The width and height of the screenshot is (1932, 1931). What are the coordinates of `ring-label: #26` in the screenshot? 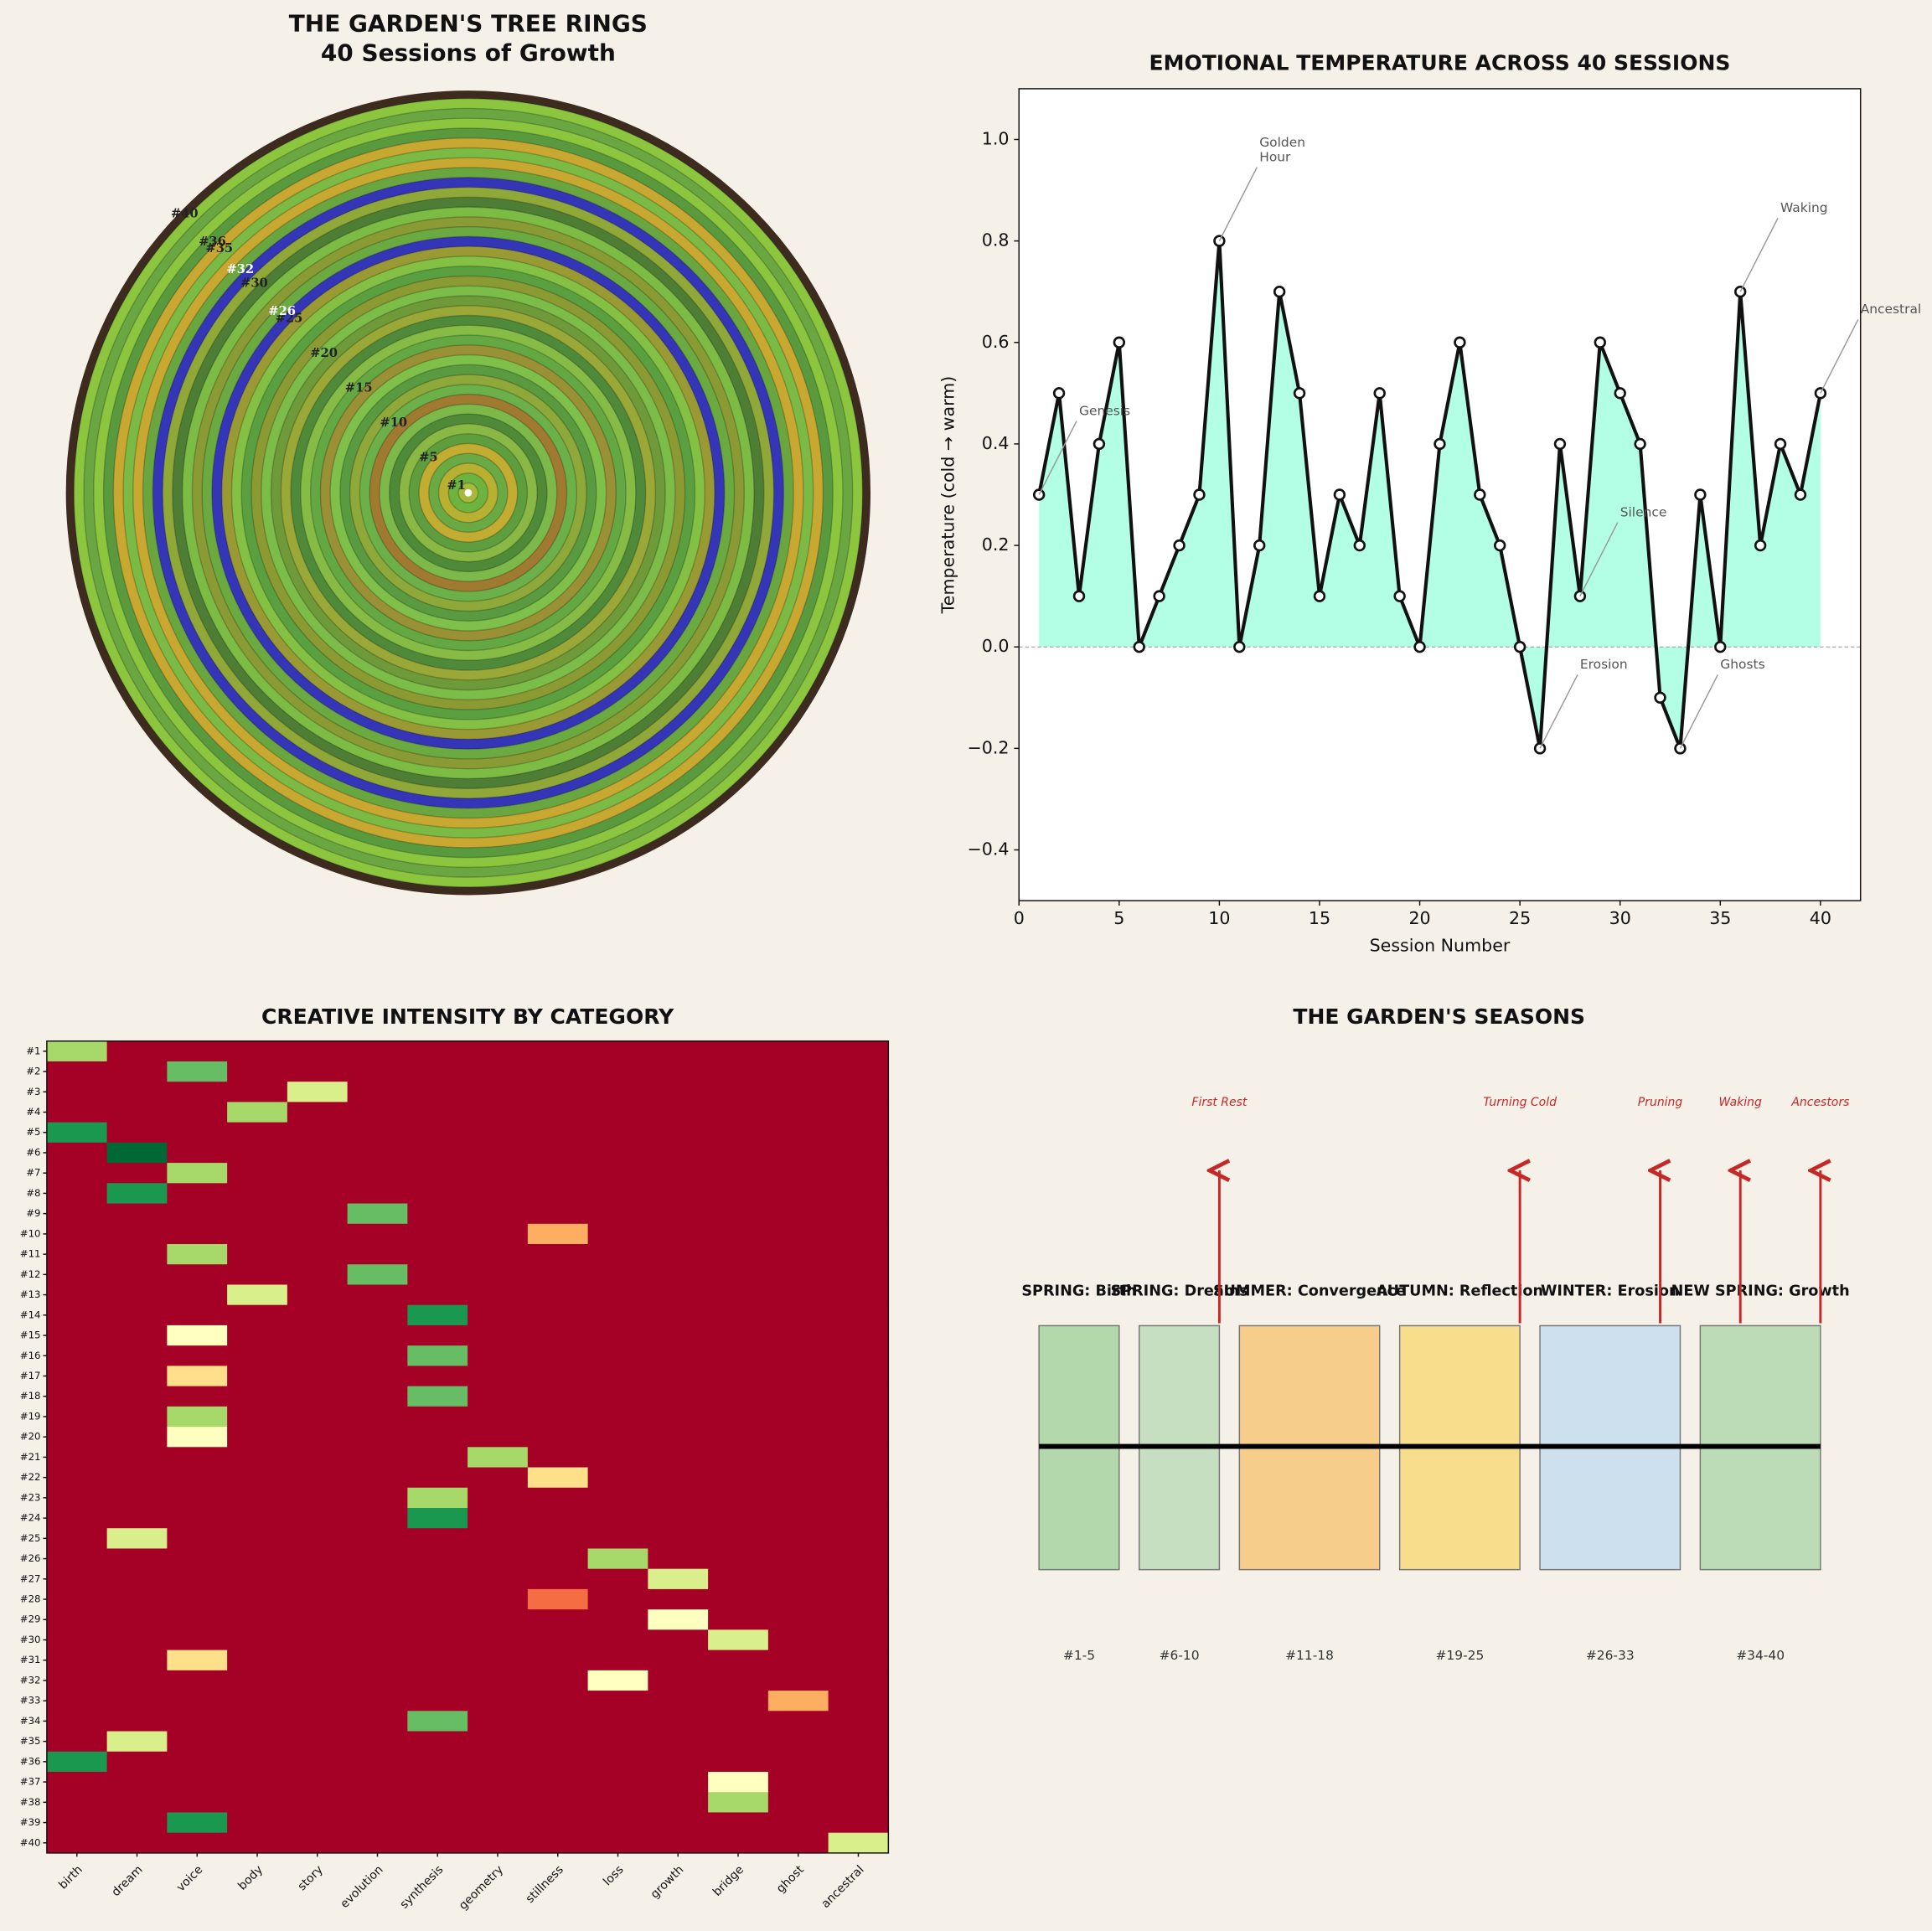 It's located at (282, 311).